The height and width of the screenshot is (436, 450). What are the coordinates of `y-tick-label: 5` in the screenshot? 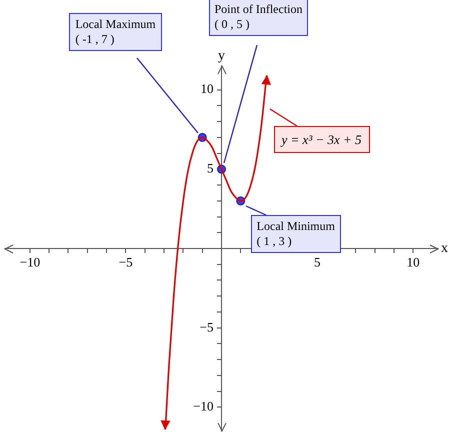 It's located at (210, 168).